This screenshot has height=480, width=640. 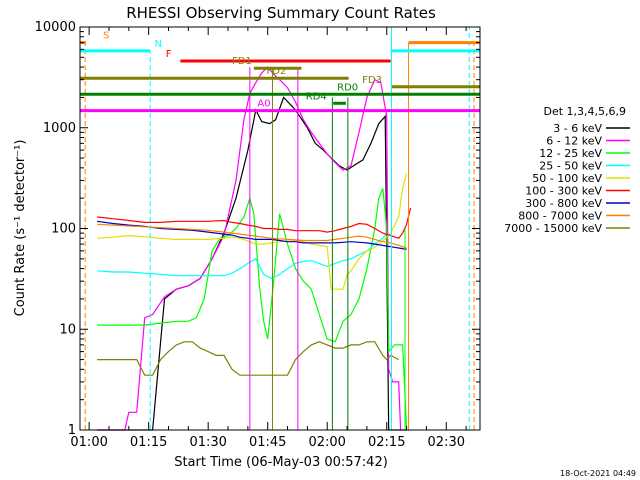 What do you see at coordinates (281, 462) in the screenshot?
I see `x-axis-label: Start Time (06-May-03 00:57:42)` at bounding box center [281, 462].